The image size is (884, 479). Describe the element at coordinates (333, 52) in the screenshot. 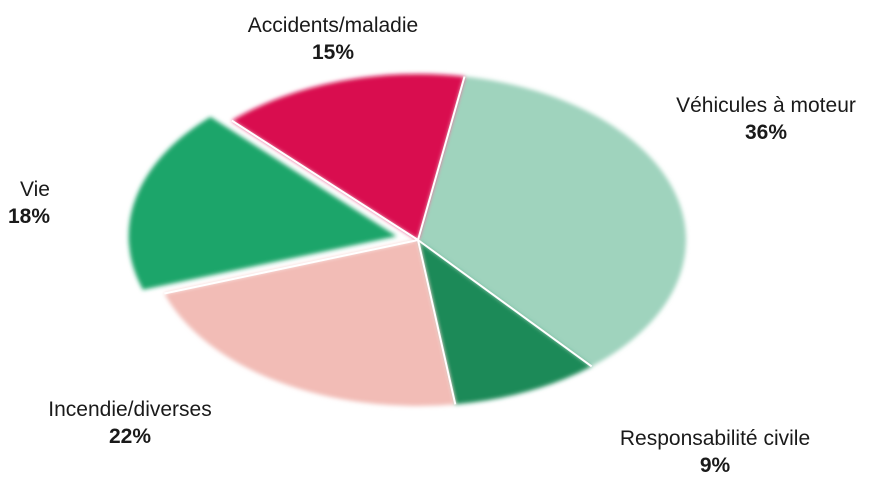

I see `label-accidents-maladie-value: 15%` at that location.